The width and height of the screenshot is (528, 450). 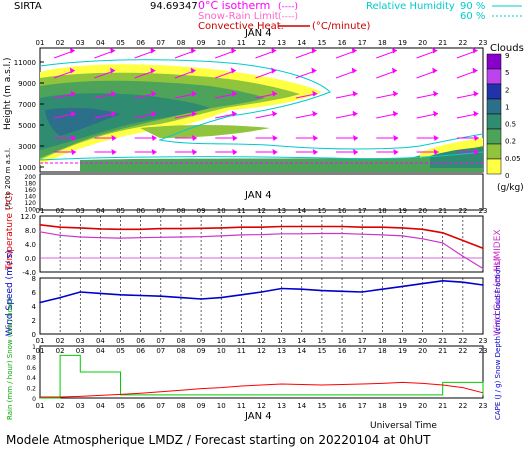 I want to click on colorbar-level-label: 9, so click(x=507, y=56).